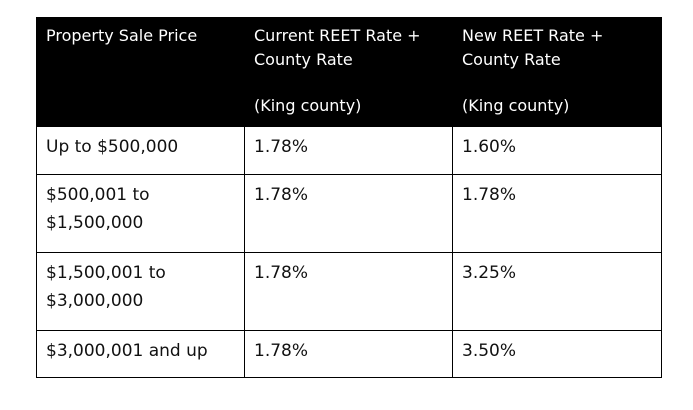 The height and width of the screenshot is (410, 693). What do you see at coordinates (140, 354) in the screenshot?
I see `cell-price: $3,000,001 and up` at bounding box center [140, 354].